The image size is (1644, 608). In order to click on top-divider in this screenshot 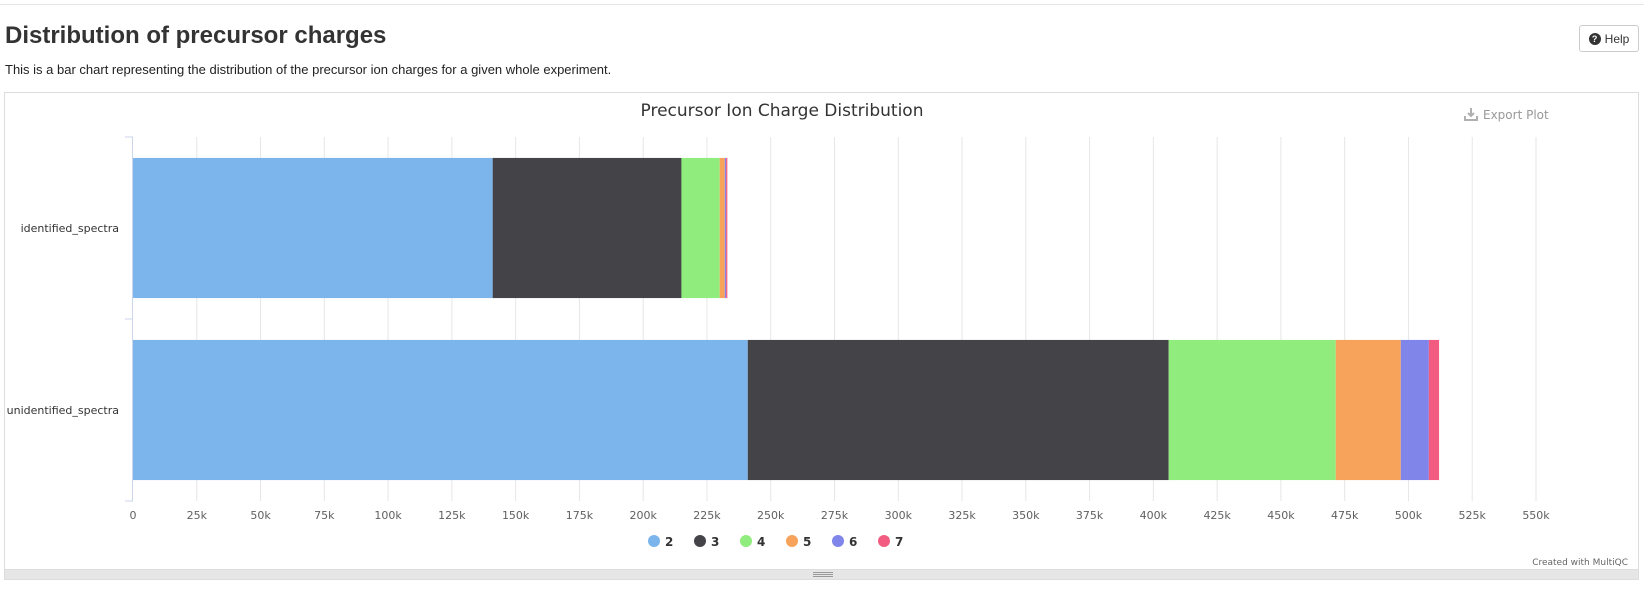, I will do `click(822, 4)`.